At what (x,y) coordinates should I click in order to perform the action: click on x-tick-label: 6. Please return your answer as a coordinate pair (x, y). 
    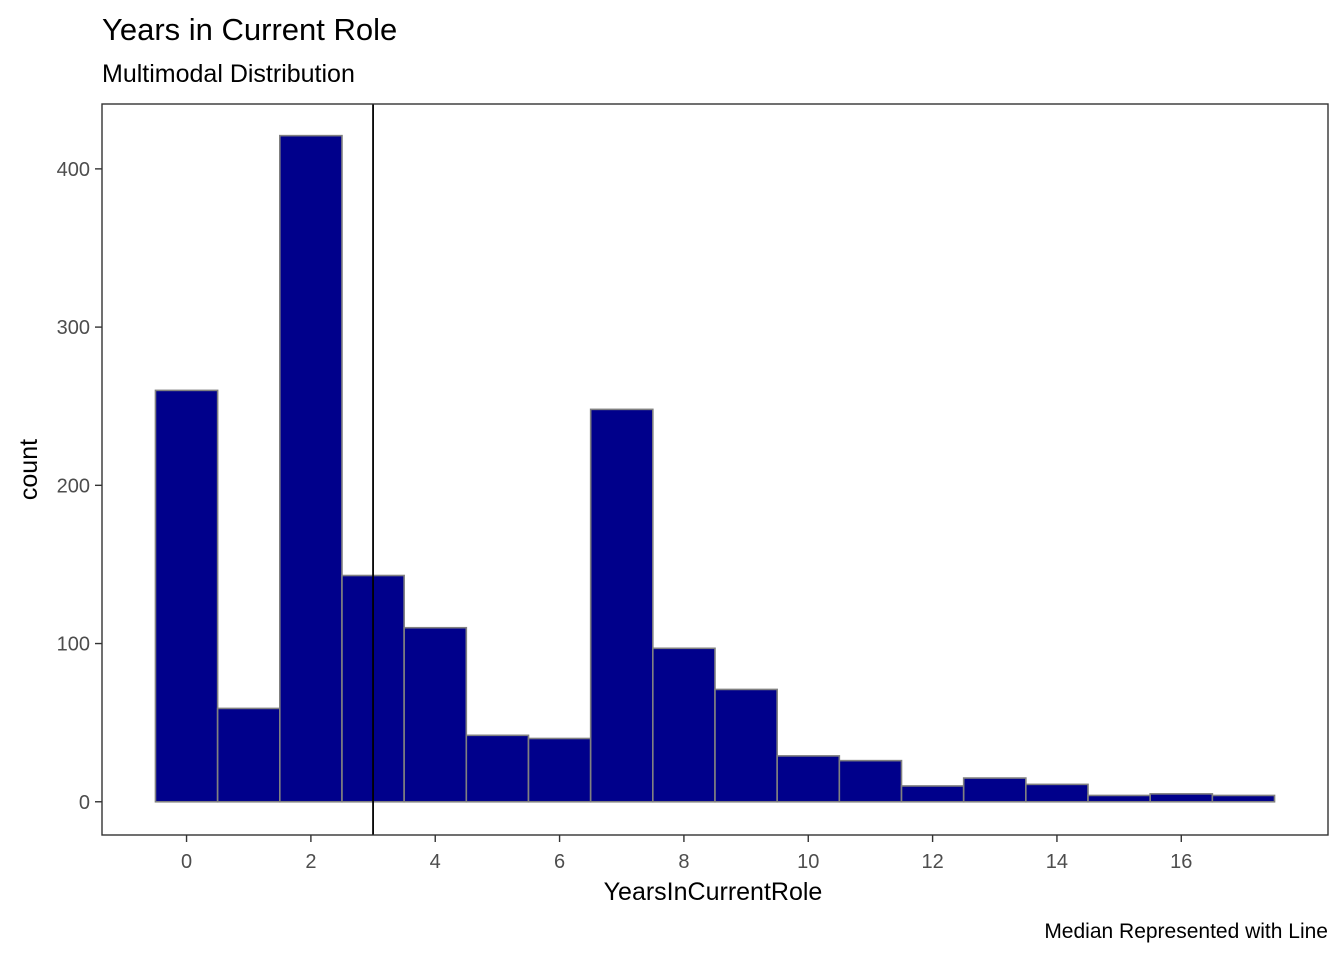
    Looking at the image, I should click on (559, 862).